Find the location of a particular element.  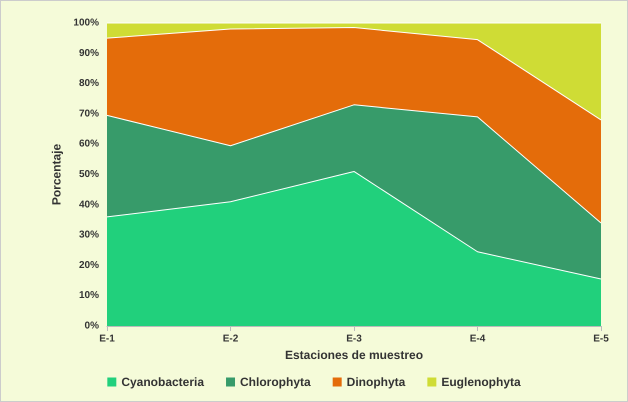

y-tick-label: 90% is located at coordinates (89, 53).